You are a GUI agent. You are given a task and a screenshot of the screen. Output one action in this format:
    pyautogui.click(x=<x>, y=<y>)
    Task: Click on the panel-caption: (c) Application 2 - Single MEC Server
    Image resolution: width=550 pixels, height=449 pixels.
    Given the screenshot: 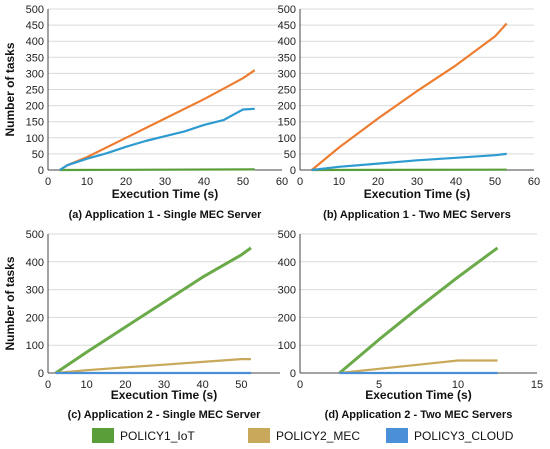 What is the action you would take?
    pyautogui.click(x=164, y=415)
    